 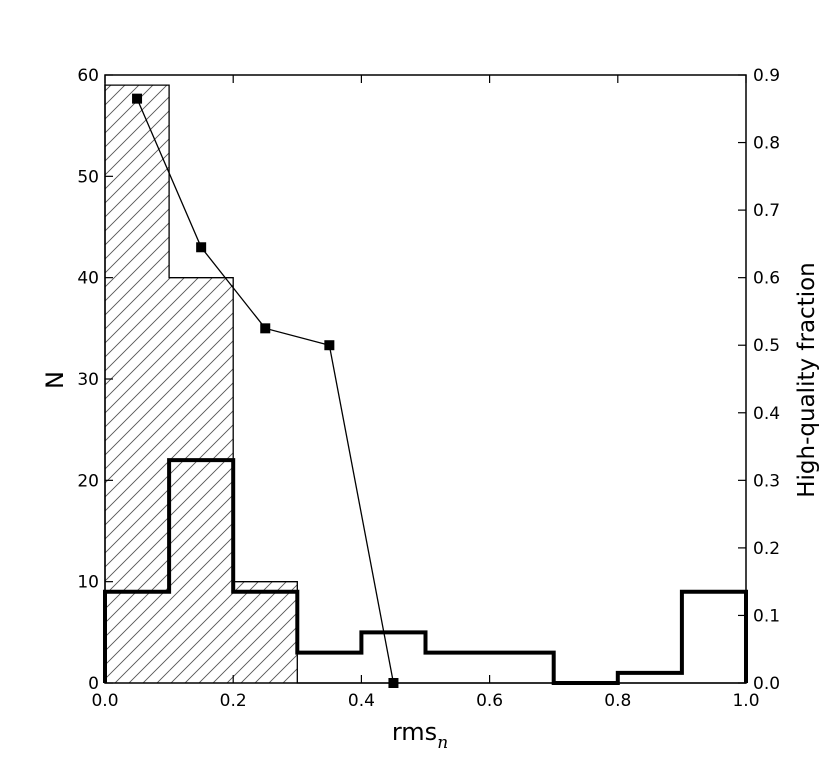 What do you see at coordinates (766, 616) in the screenshot?
I see `y2-tick-label: 0.1` at bounding box center [766, 616].